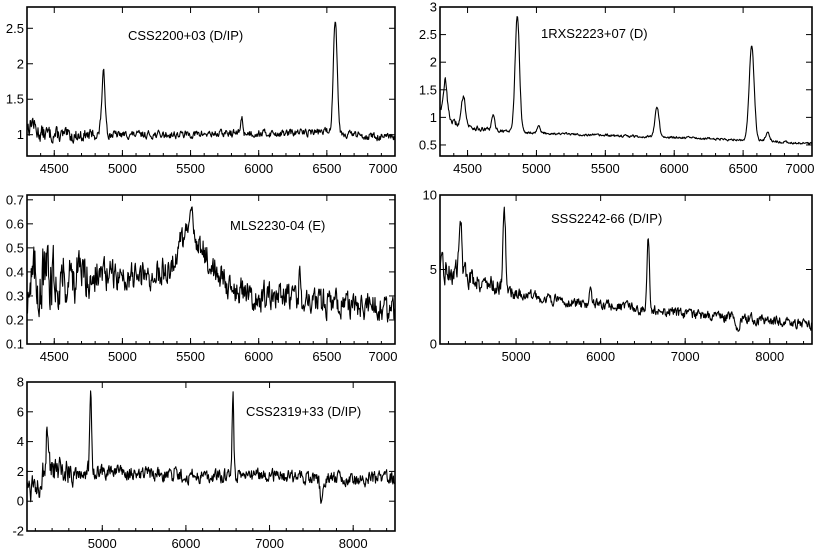  Describe the element at coordinates (185, 35) in the screenshot. I see `panel-title: CSS2200+03 (D/IP)` at that location.